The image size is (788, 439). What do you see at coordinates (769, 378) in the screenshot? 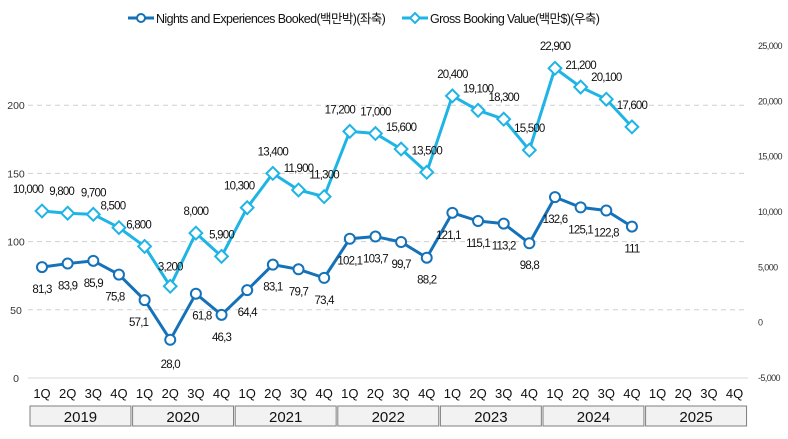
I see `y-right-tick-label: -5,000` at bounding box center [769, 378].